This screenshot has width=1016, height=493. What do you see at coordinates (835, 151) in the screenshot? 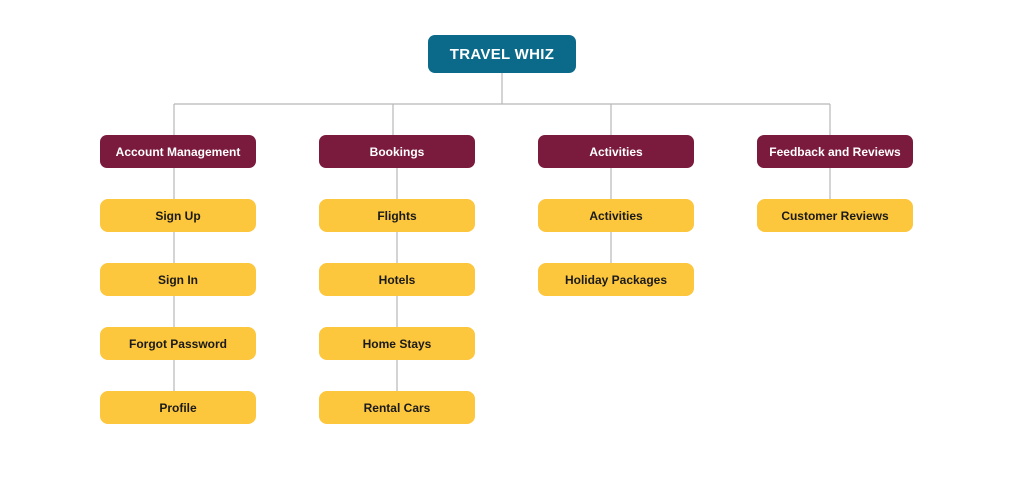
I see `category-feedback-and-reviews: Feedback and Reviews` at bounding box center [835, 151].